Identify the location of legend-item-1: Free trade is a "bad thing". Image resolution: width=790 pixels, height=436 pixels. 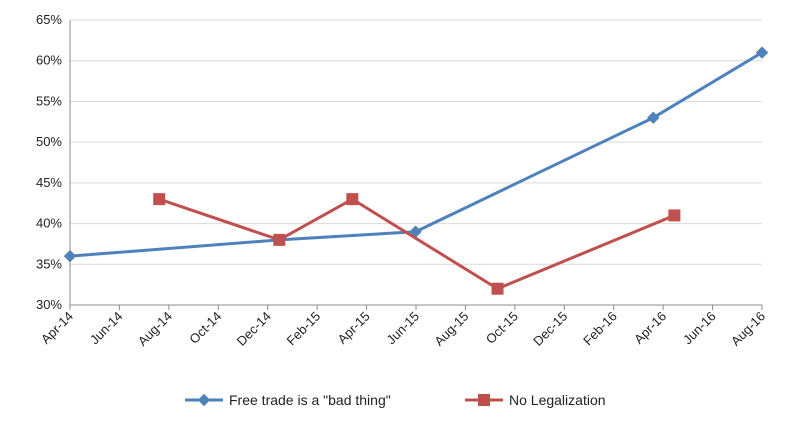
(288, 400).